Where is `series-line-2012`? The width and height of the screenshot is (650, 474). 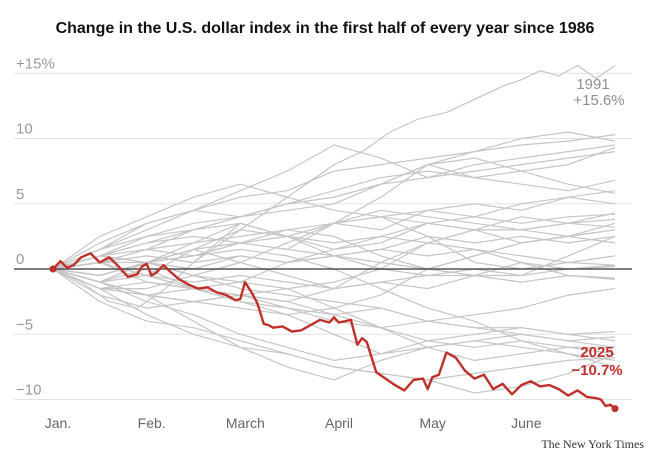
series-line-2012 is located at coordinates (334, 256).